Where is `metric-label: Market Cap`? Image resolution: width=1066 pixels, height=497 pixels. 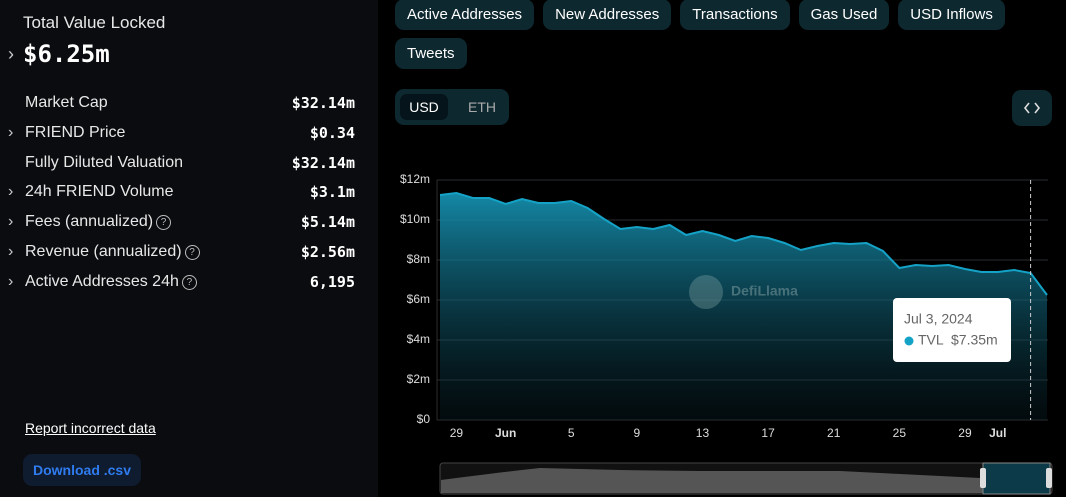
metric-label: Market Cap is located at coordinates (66, 103).